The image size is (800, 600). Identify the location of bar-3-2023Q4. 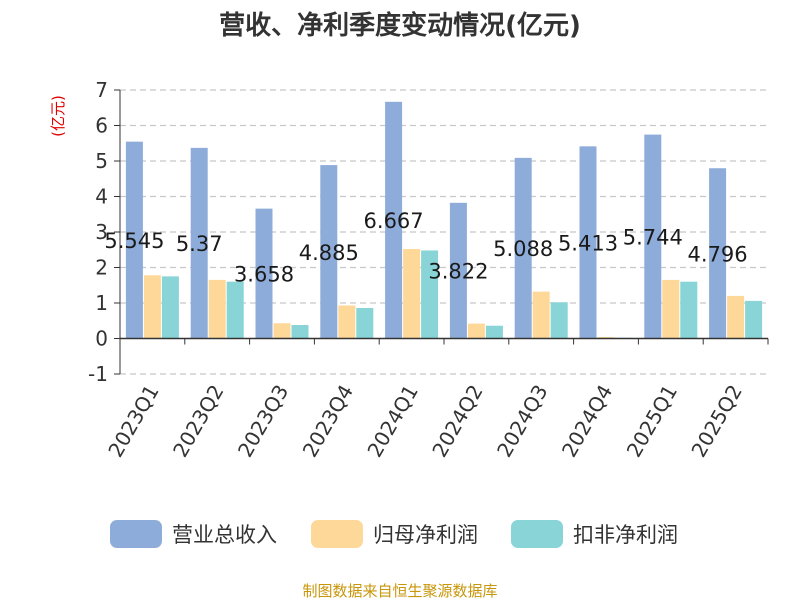
(365, 323).